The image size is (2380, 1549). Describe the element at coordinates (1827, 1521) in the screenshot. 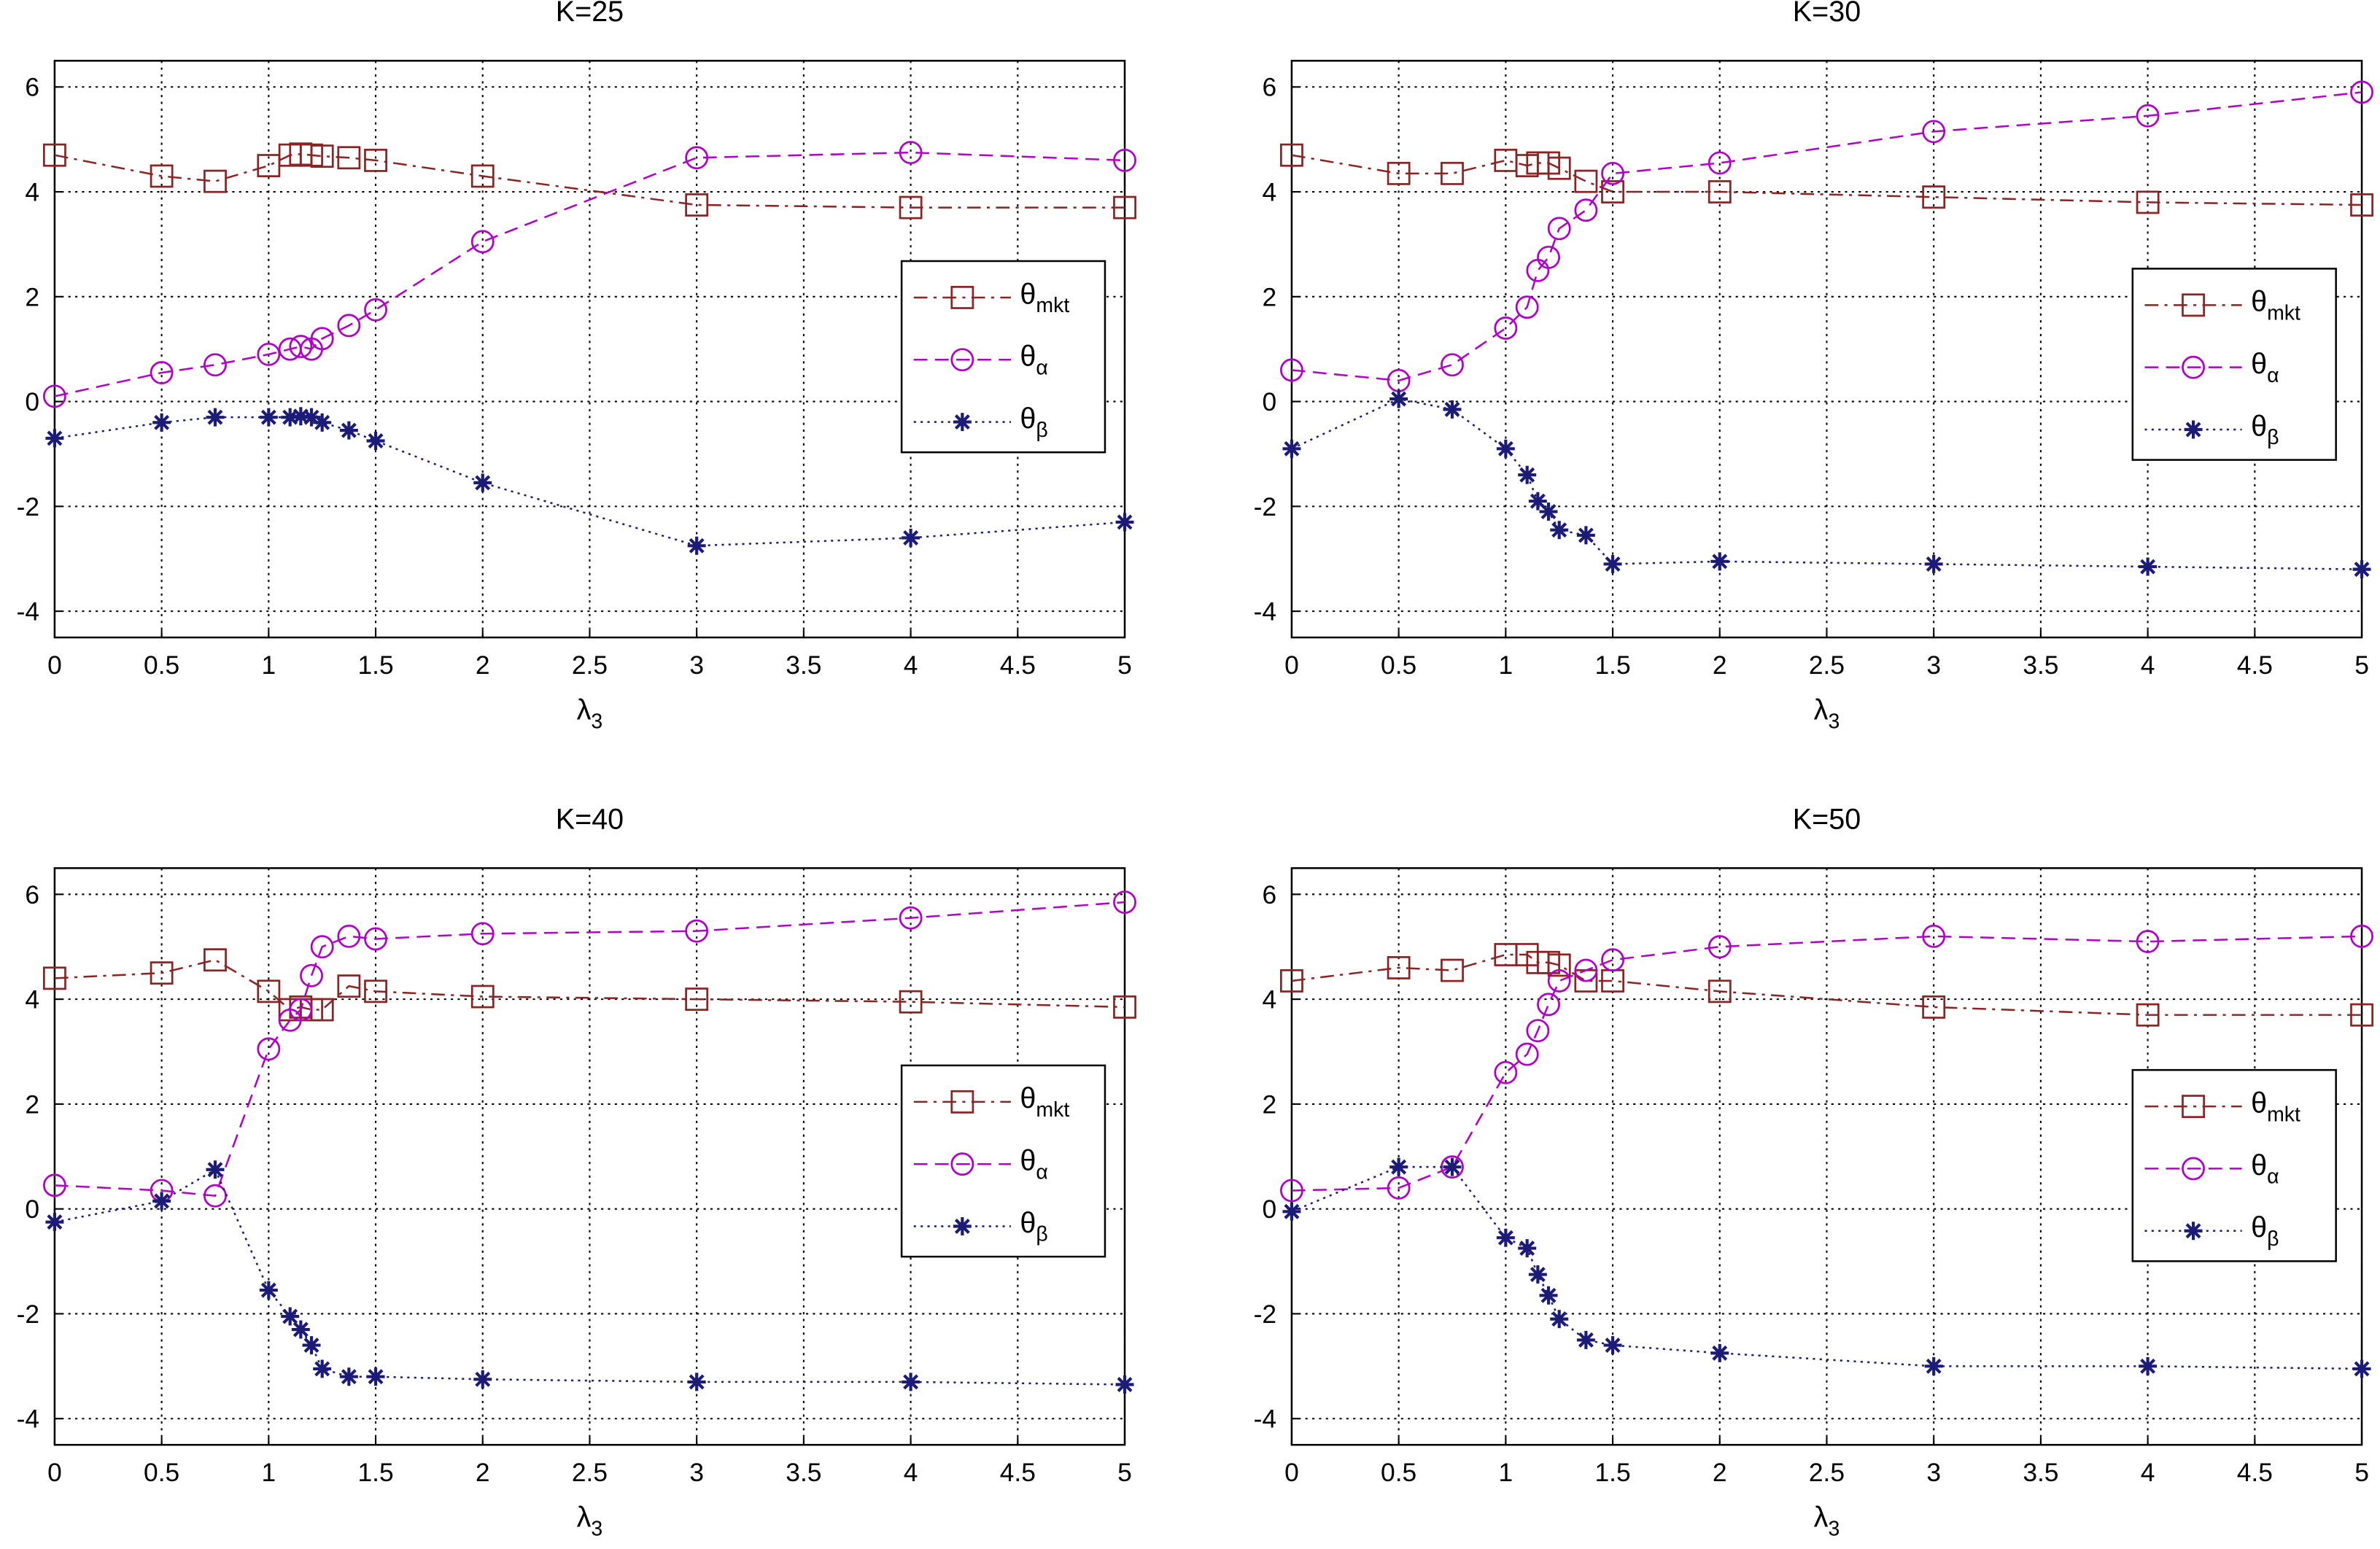

I see `x-axis-label: λ3` at that location.